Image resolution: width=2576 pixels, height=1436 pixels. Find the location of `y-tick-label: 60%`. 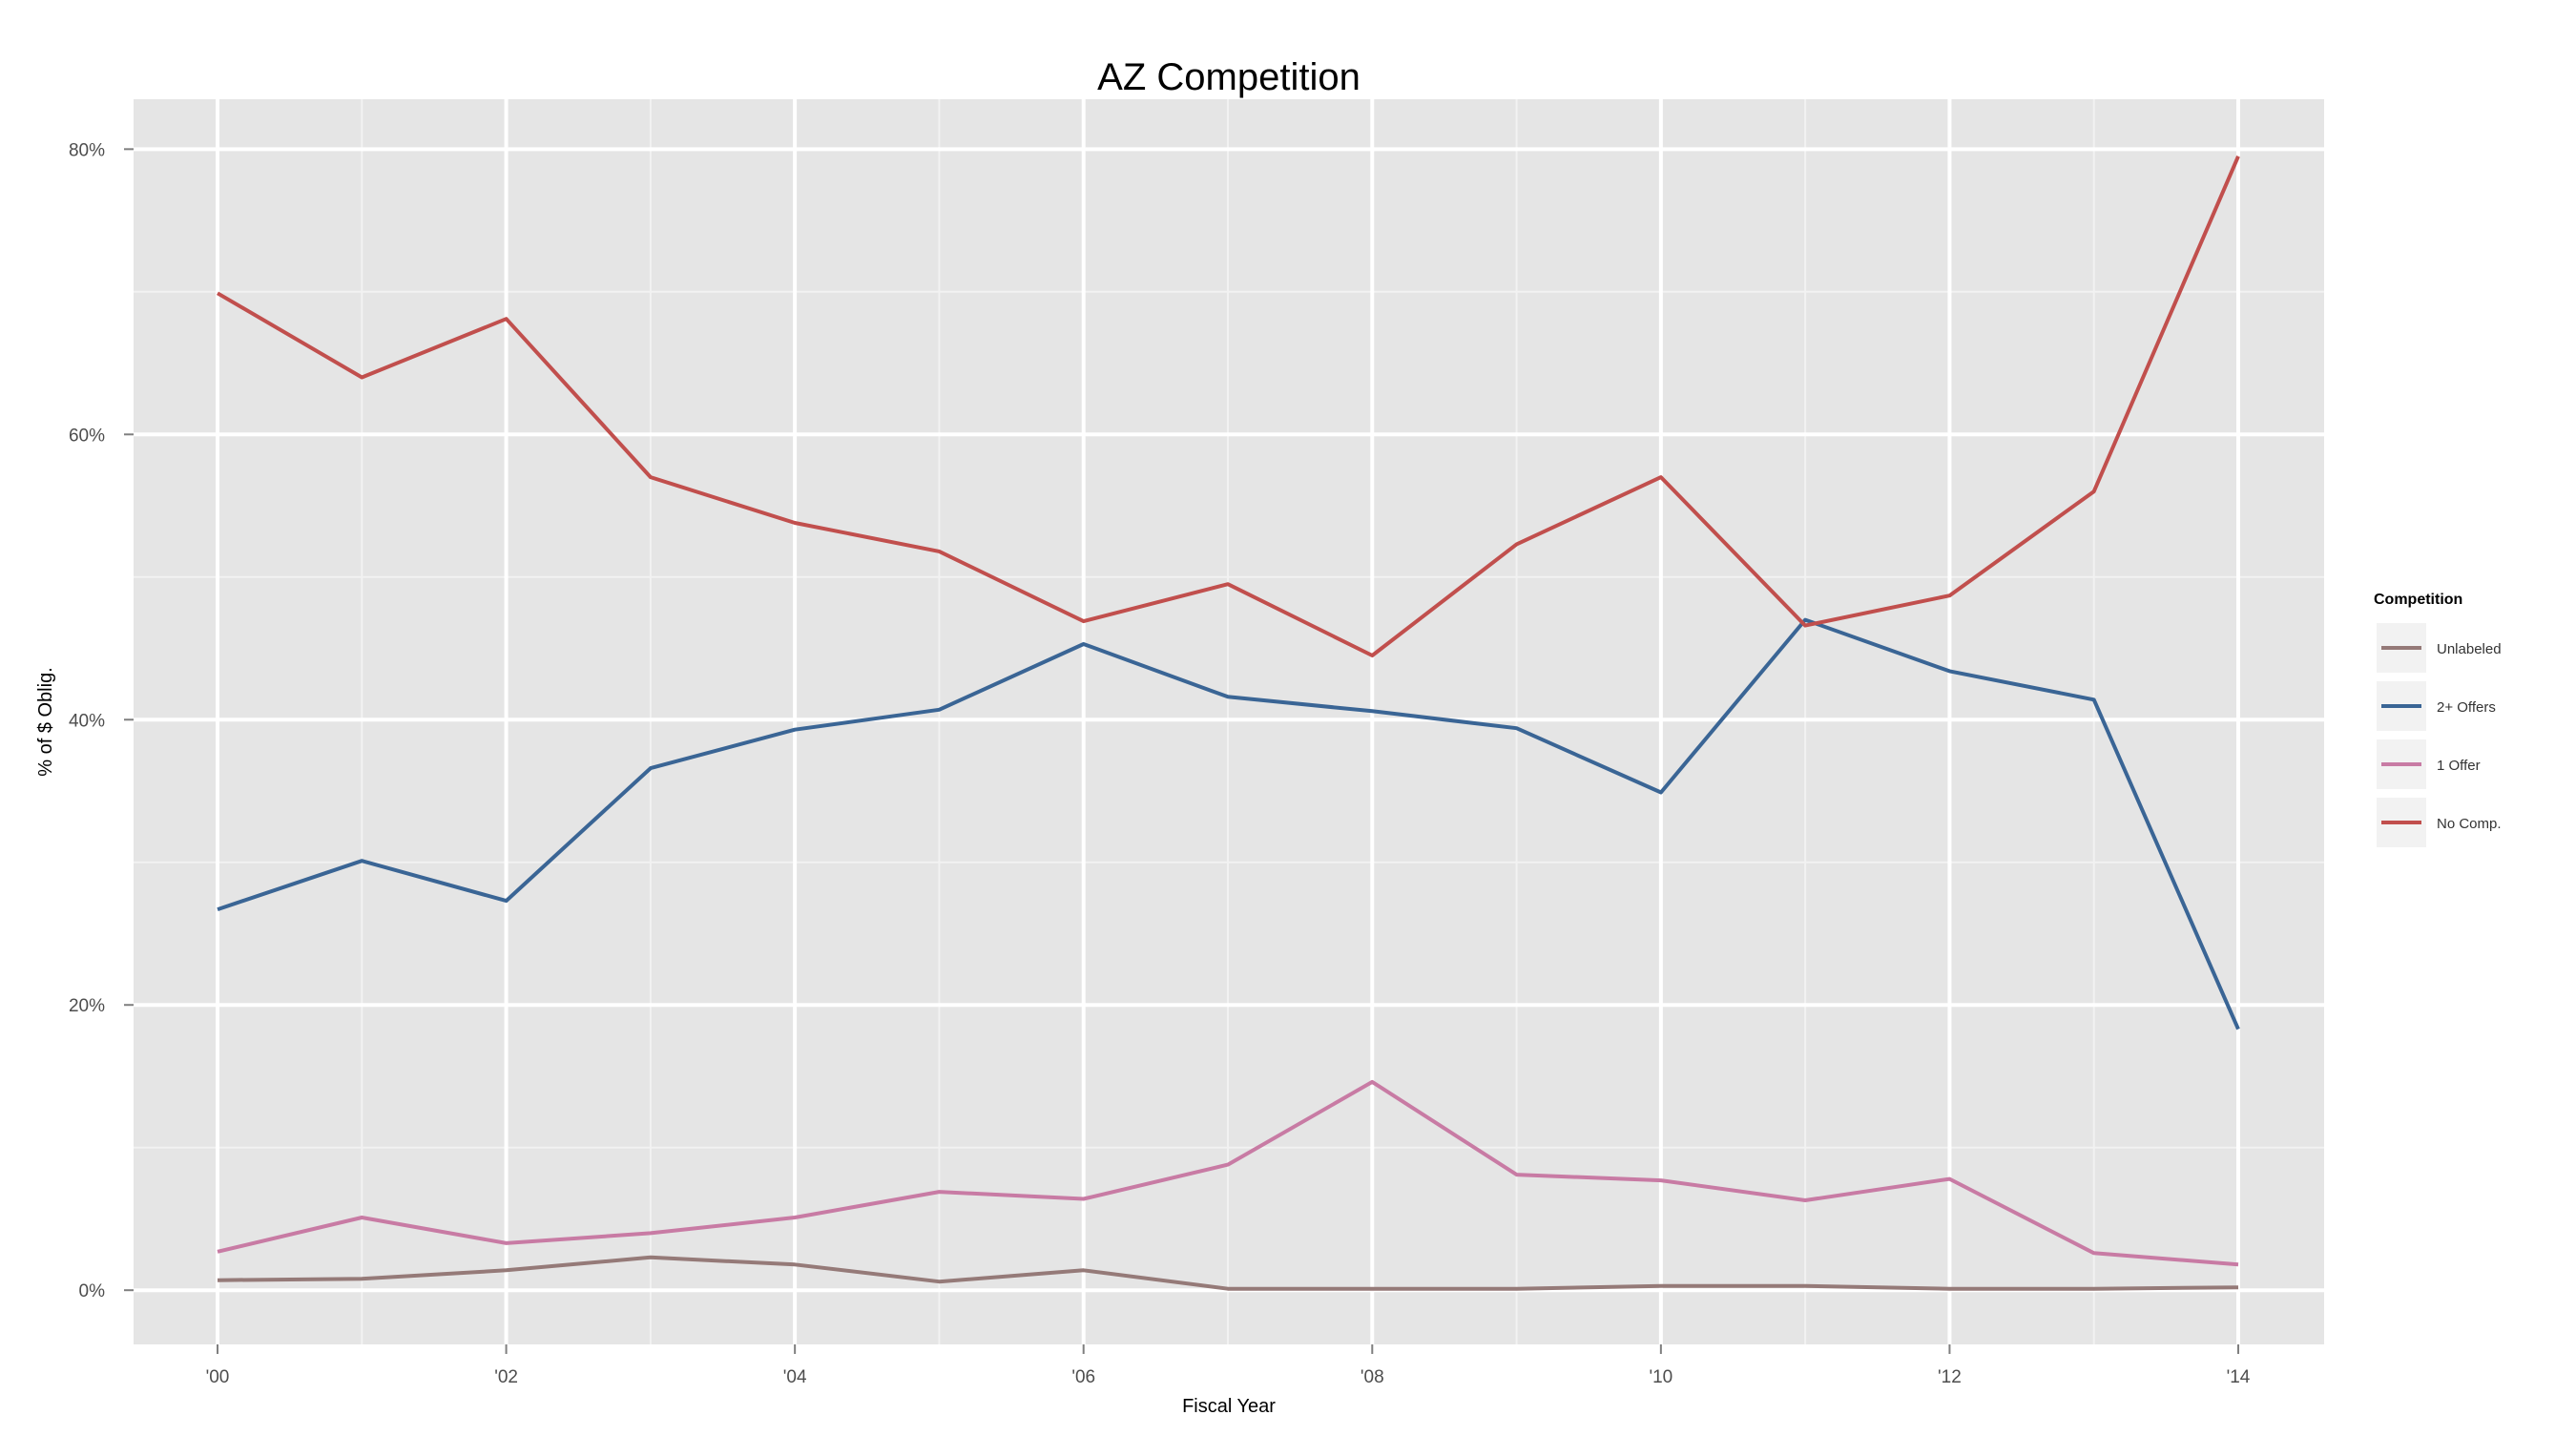

y-tick-label: 60% is located at coordinates (87, 436).